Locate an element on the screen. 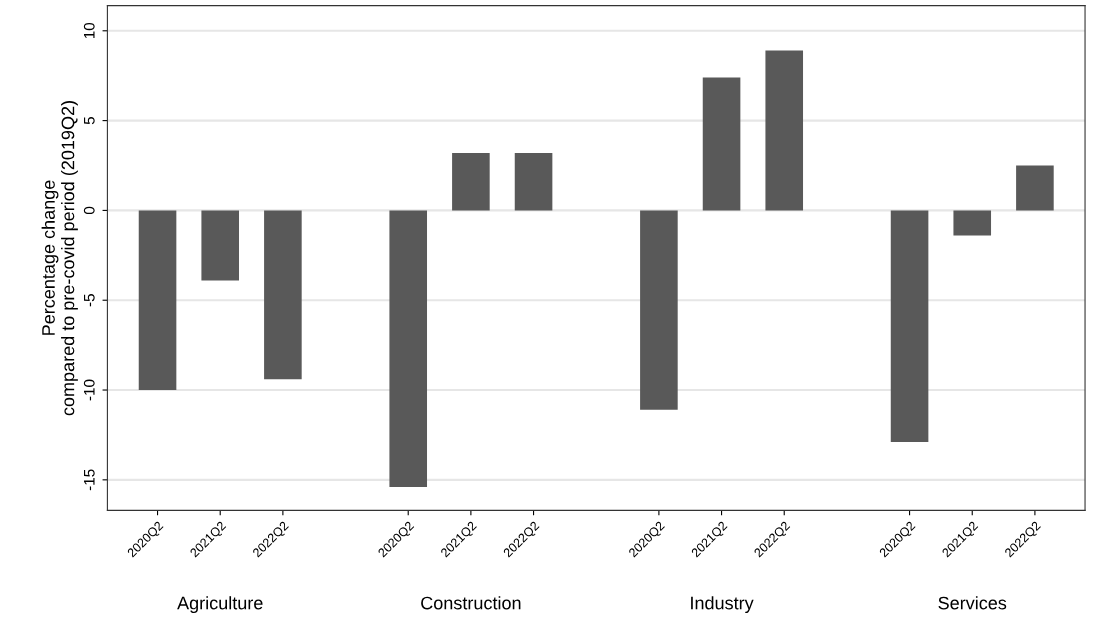 This screenshot has height=627, width=1096. y-axis-title: Percentage change compared to pre-covid period (2019Q2) is located at coordinates (59, 258).